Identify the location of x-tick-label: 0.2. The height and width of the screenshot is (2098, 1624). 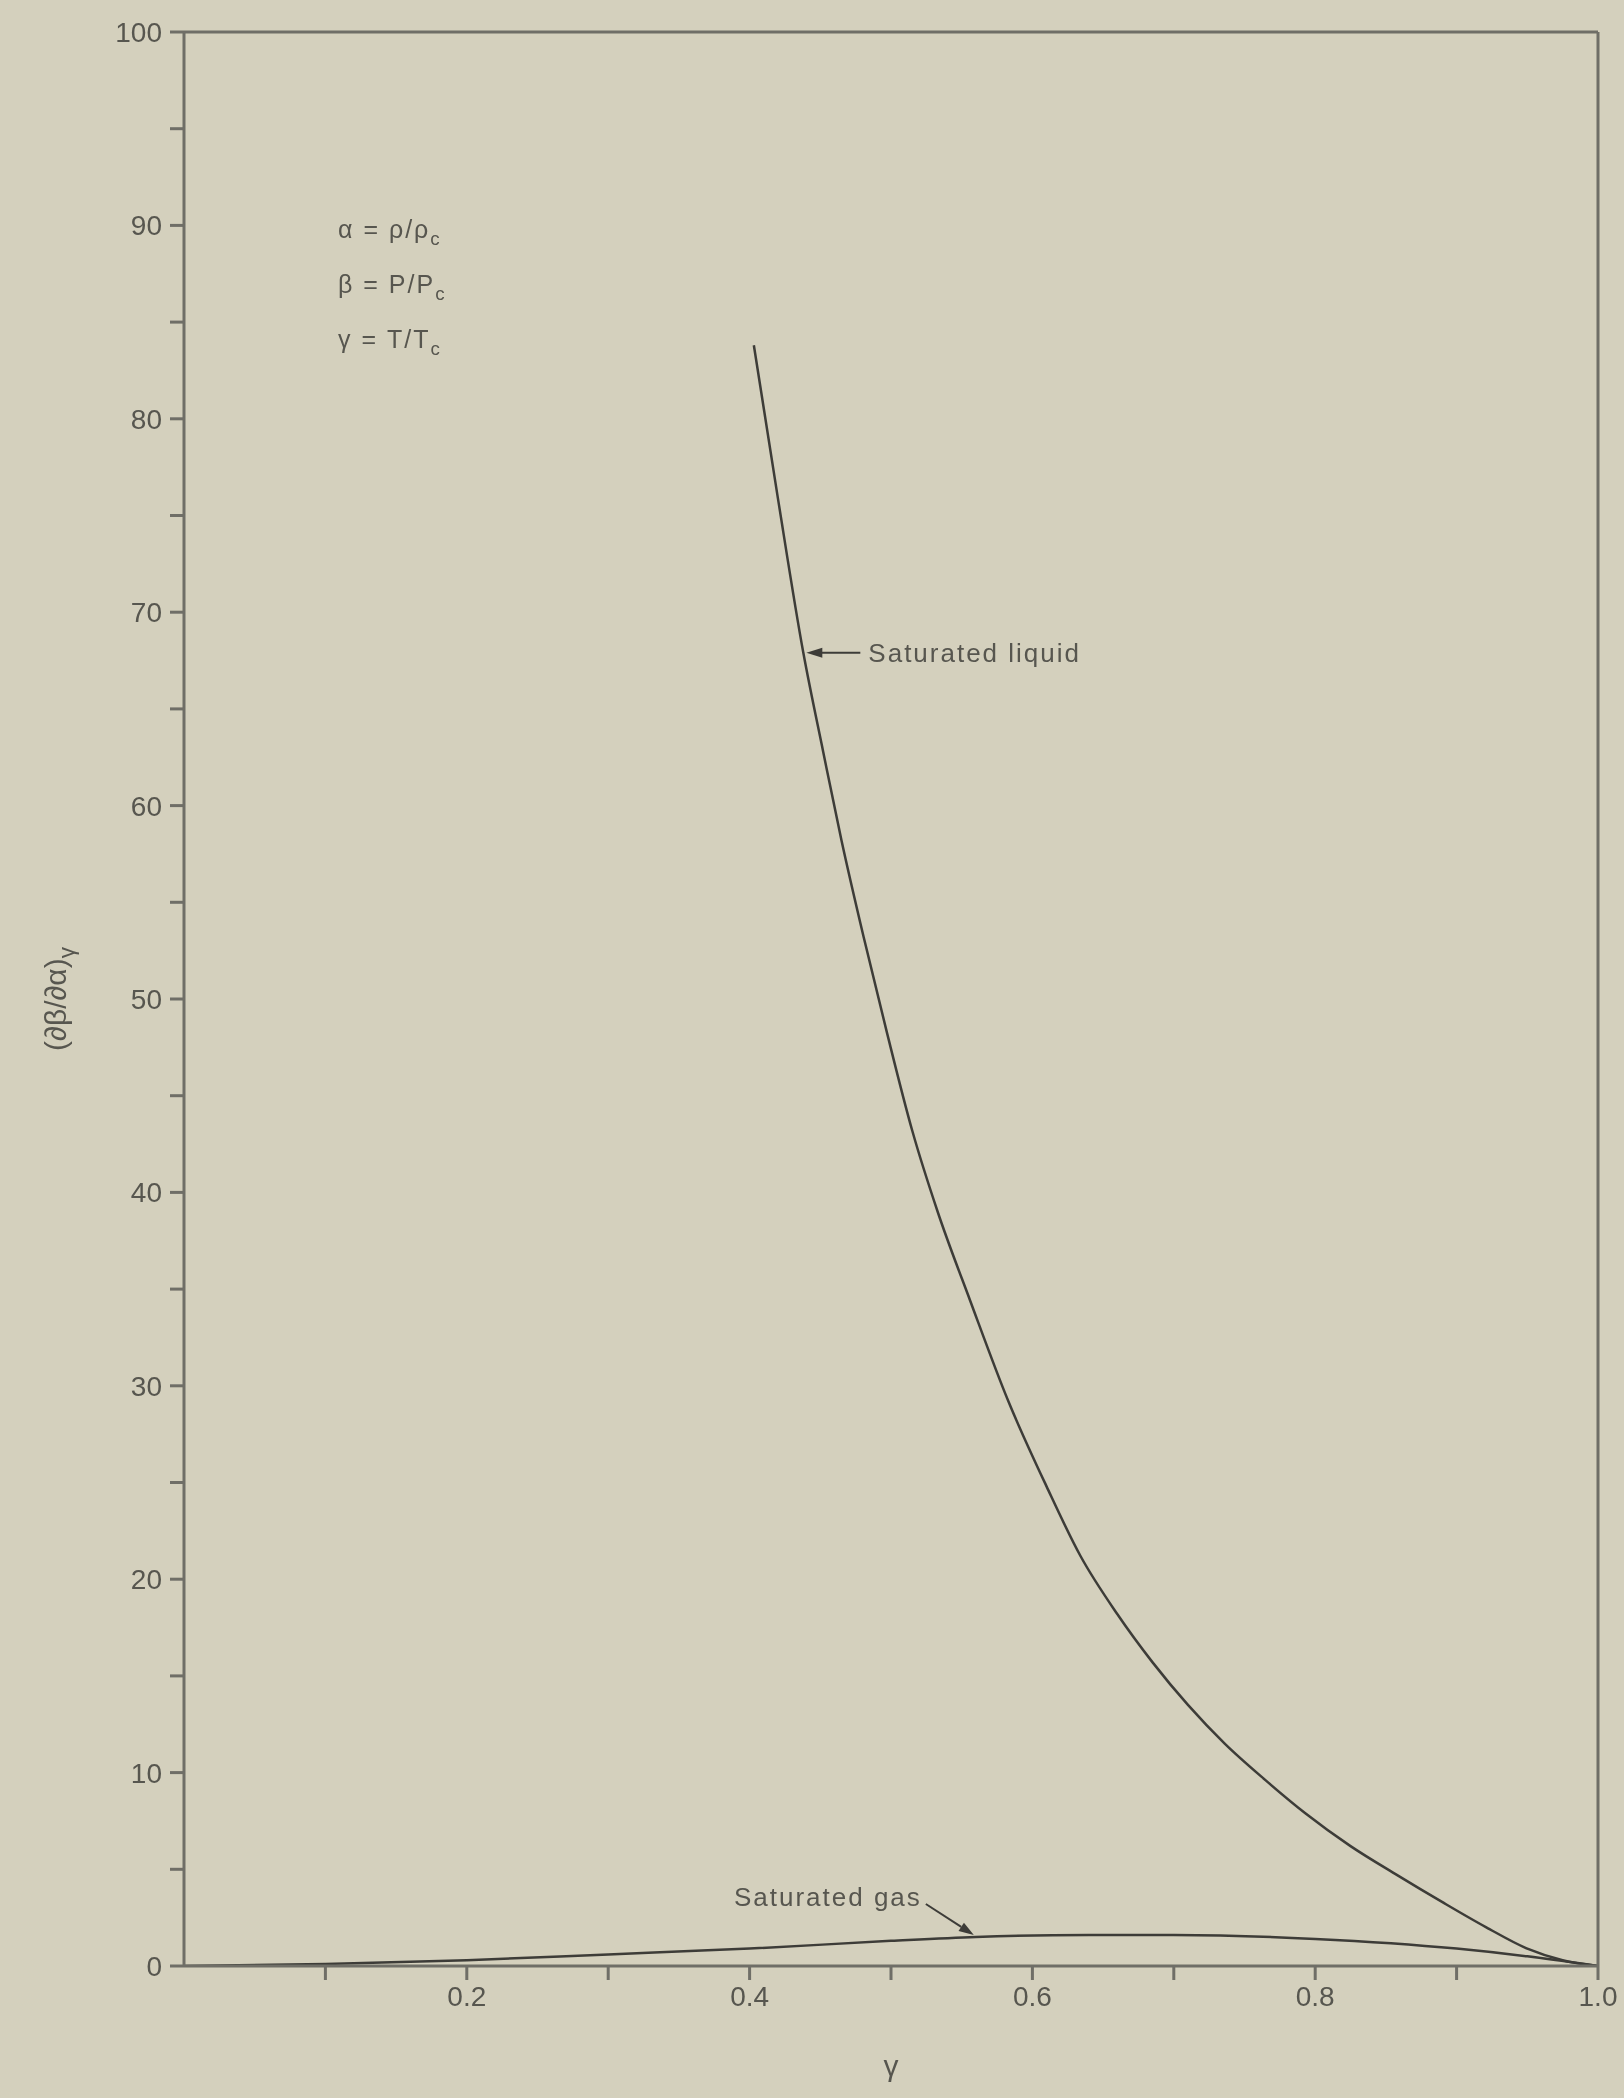
(467, 1996).